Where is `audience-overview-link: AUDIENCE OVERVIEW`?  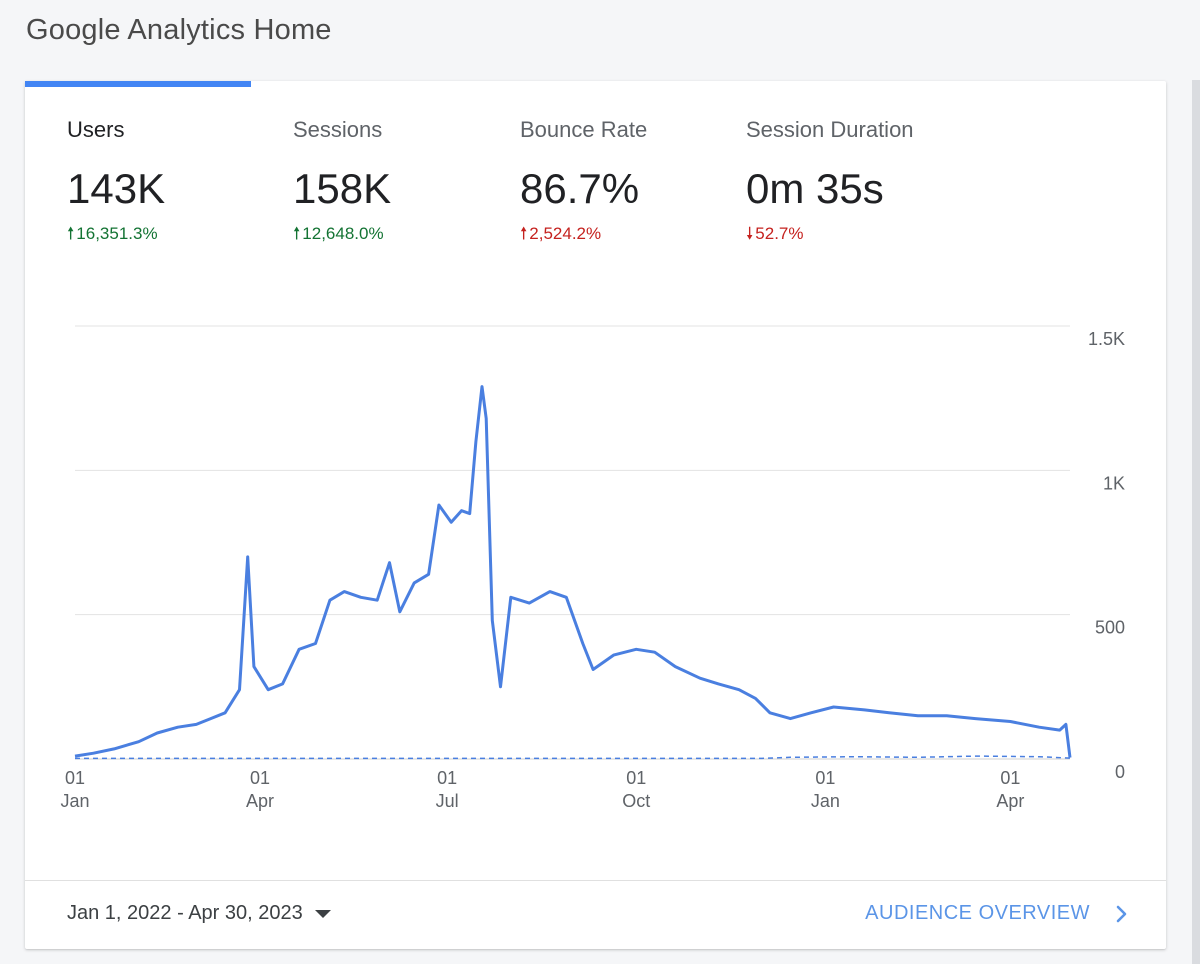
audience-overview-link: AUDIENCE OVERVIEW is located at coordinates (997, 913).